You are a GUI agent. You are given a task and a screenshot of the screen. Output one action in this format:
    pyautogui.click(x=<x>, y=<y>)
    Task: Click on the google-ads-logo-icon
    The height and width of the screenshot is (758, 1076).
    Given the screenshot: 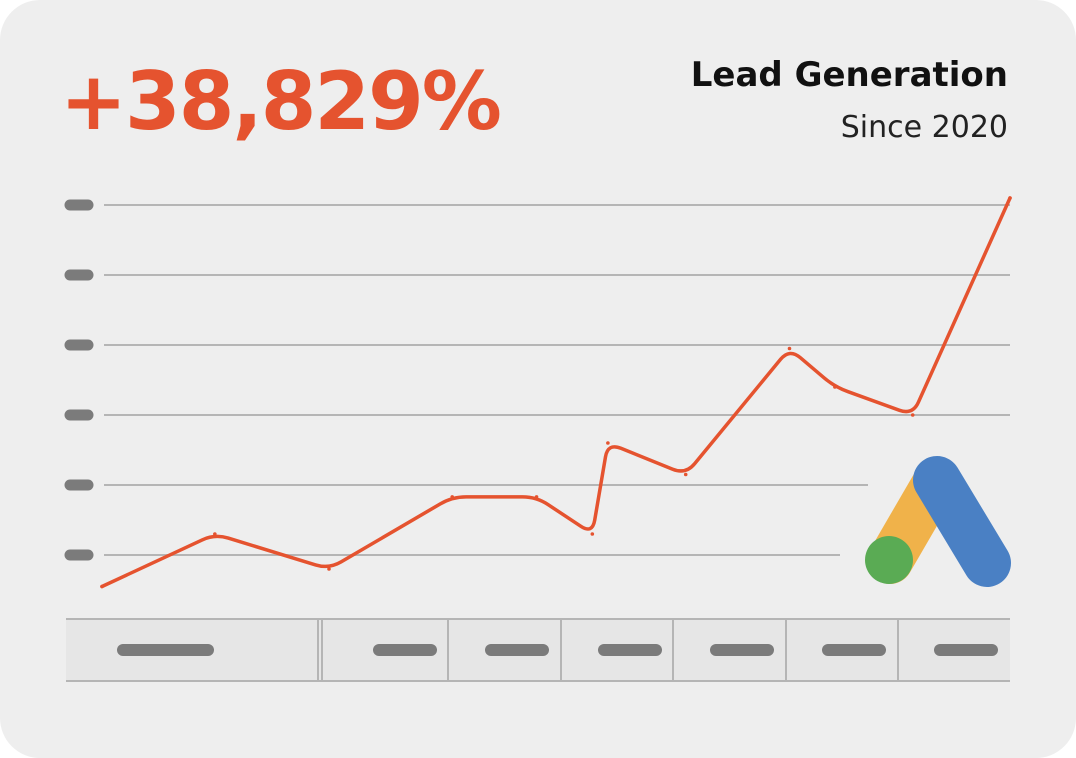 What is the action you would take?
    pyautogui.click(x=938, y=521)
    